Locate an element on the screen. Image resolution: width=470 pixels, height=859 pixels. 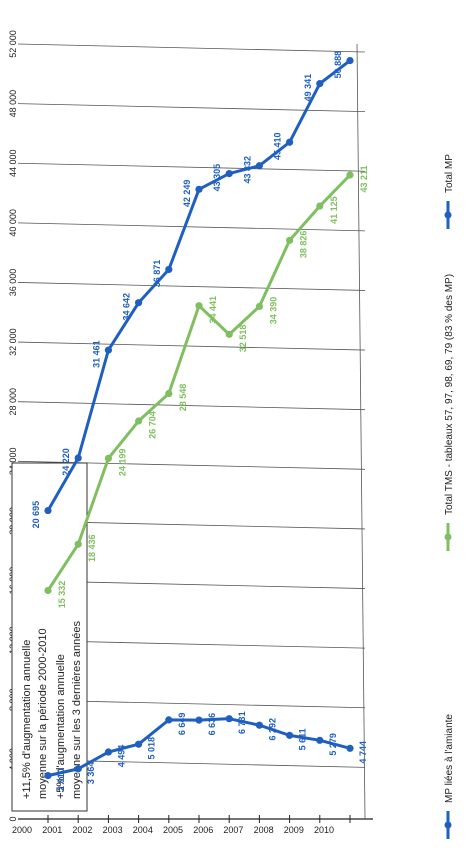
data-label-tms-2000: 15 332 is located at coordinates (62, 595).